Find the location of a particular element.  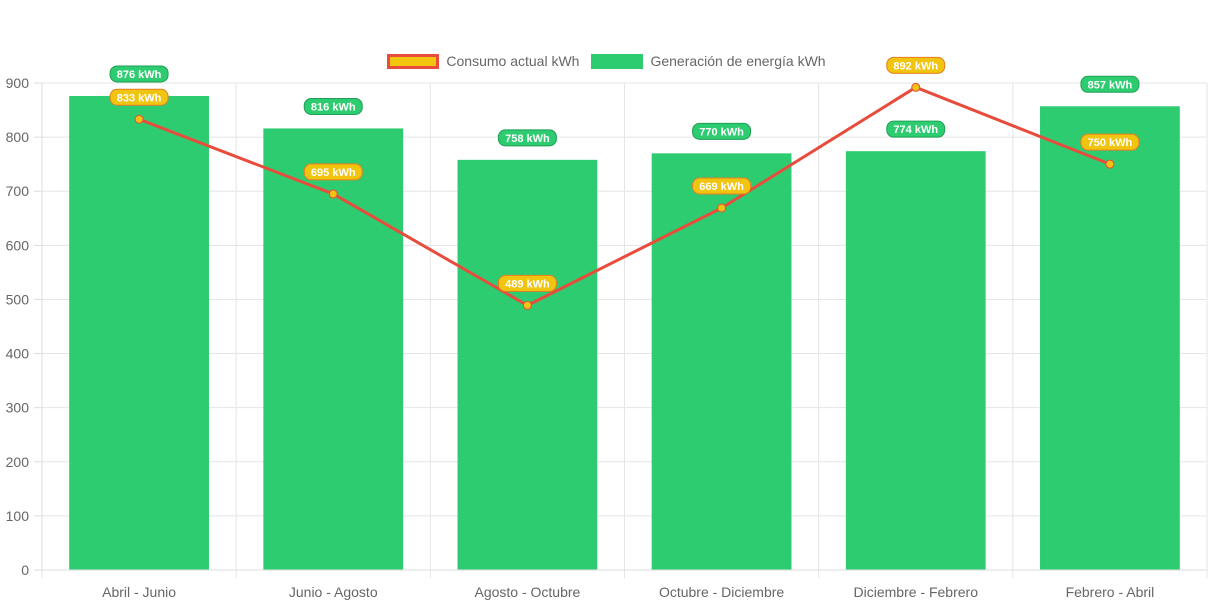

line-data-label: 833 kWh is located at coordinates (139, 98).